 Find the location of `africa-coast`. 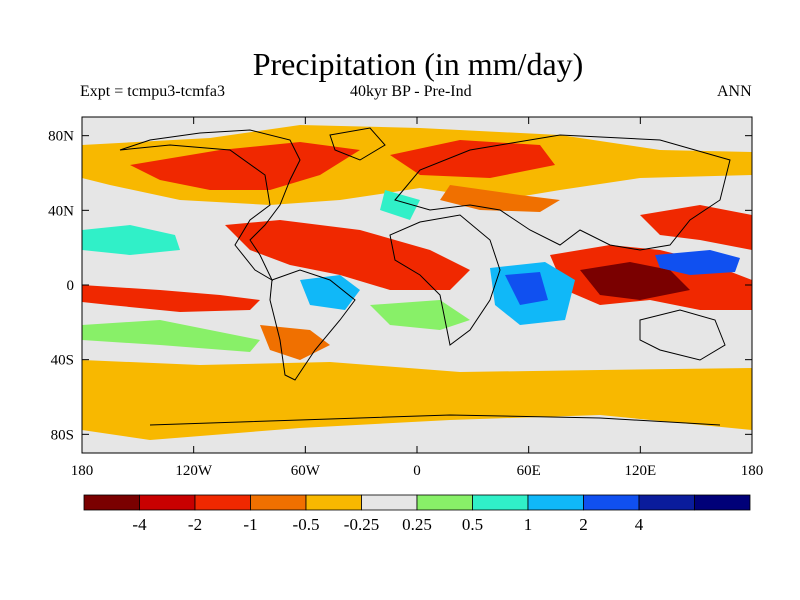

africa-coast is located at coordinates (445, 280).